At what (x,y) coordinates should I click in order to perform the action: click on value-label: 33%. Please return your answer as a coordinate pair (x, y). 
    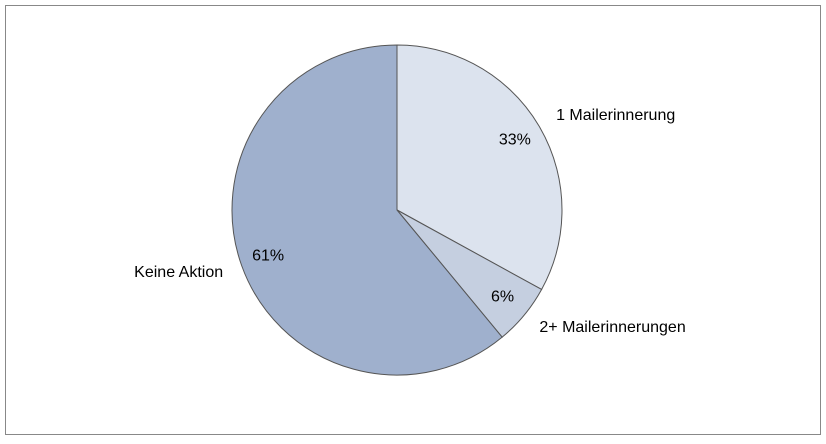
    Looking at the image, I should click on (515, 140).